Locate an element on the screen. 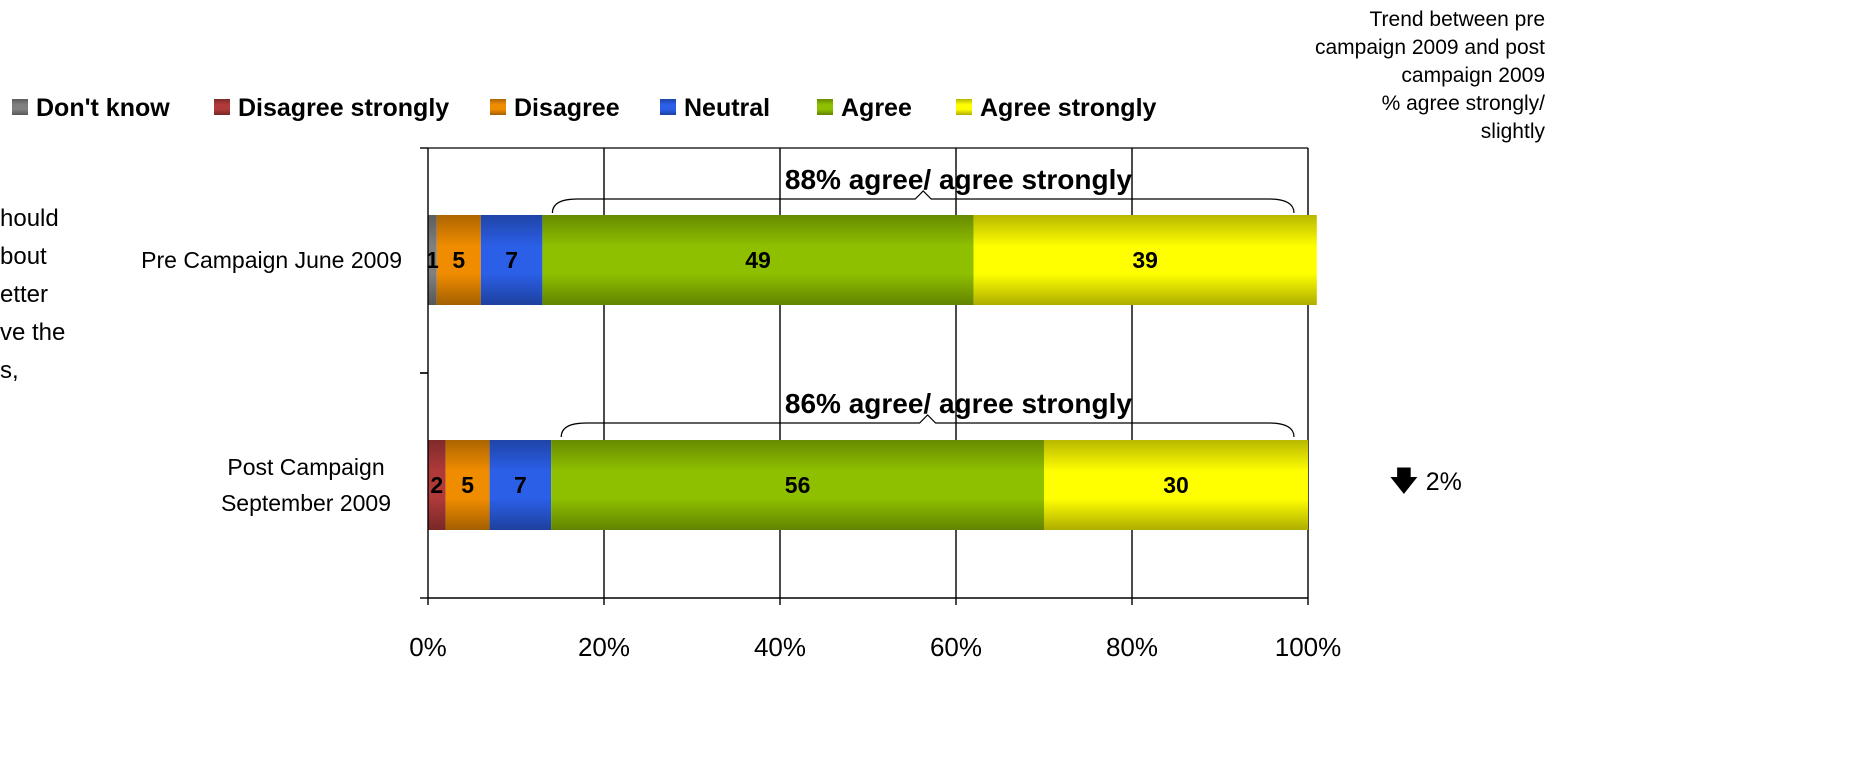 This screenshot has width=1850, height=779. truncated-side-text: hould bout etter ve the s, is located at coordinates (40, 295).